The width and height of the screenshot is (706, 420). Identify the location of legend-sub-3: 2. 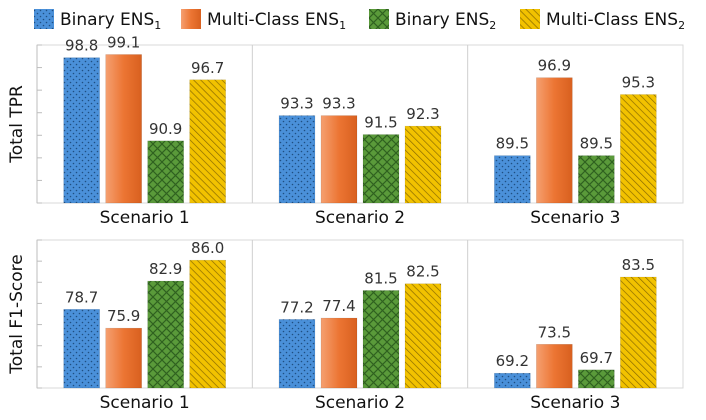
(492, 25).